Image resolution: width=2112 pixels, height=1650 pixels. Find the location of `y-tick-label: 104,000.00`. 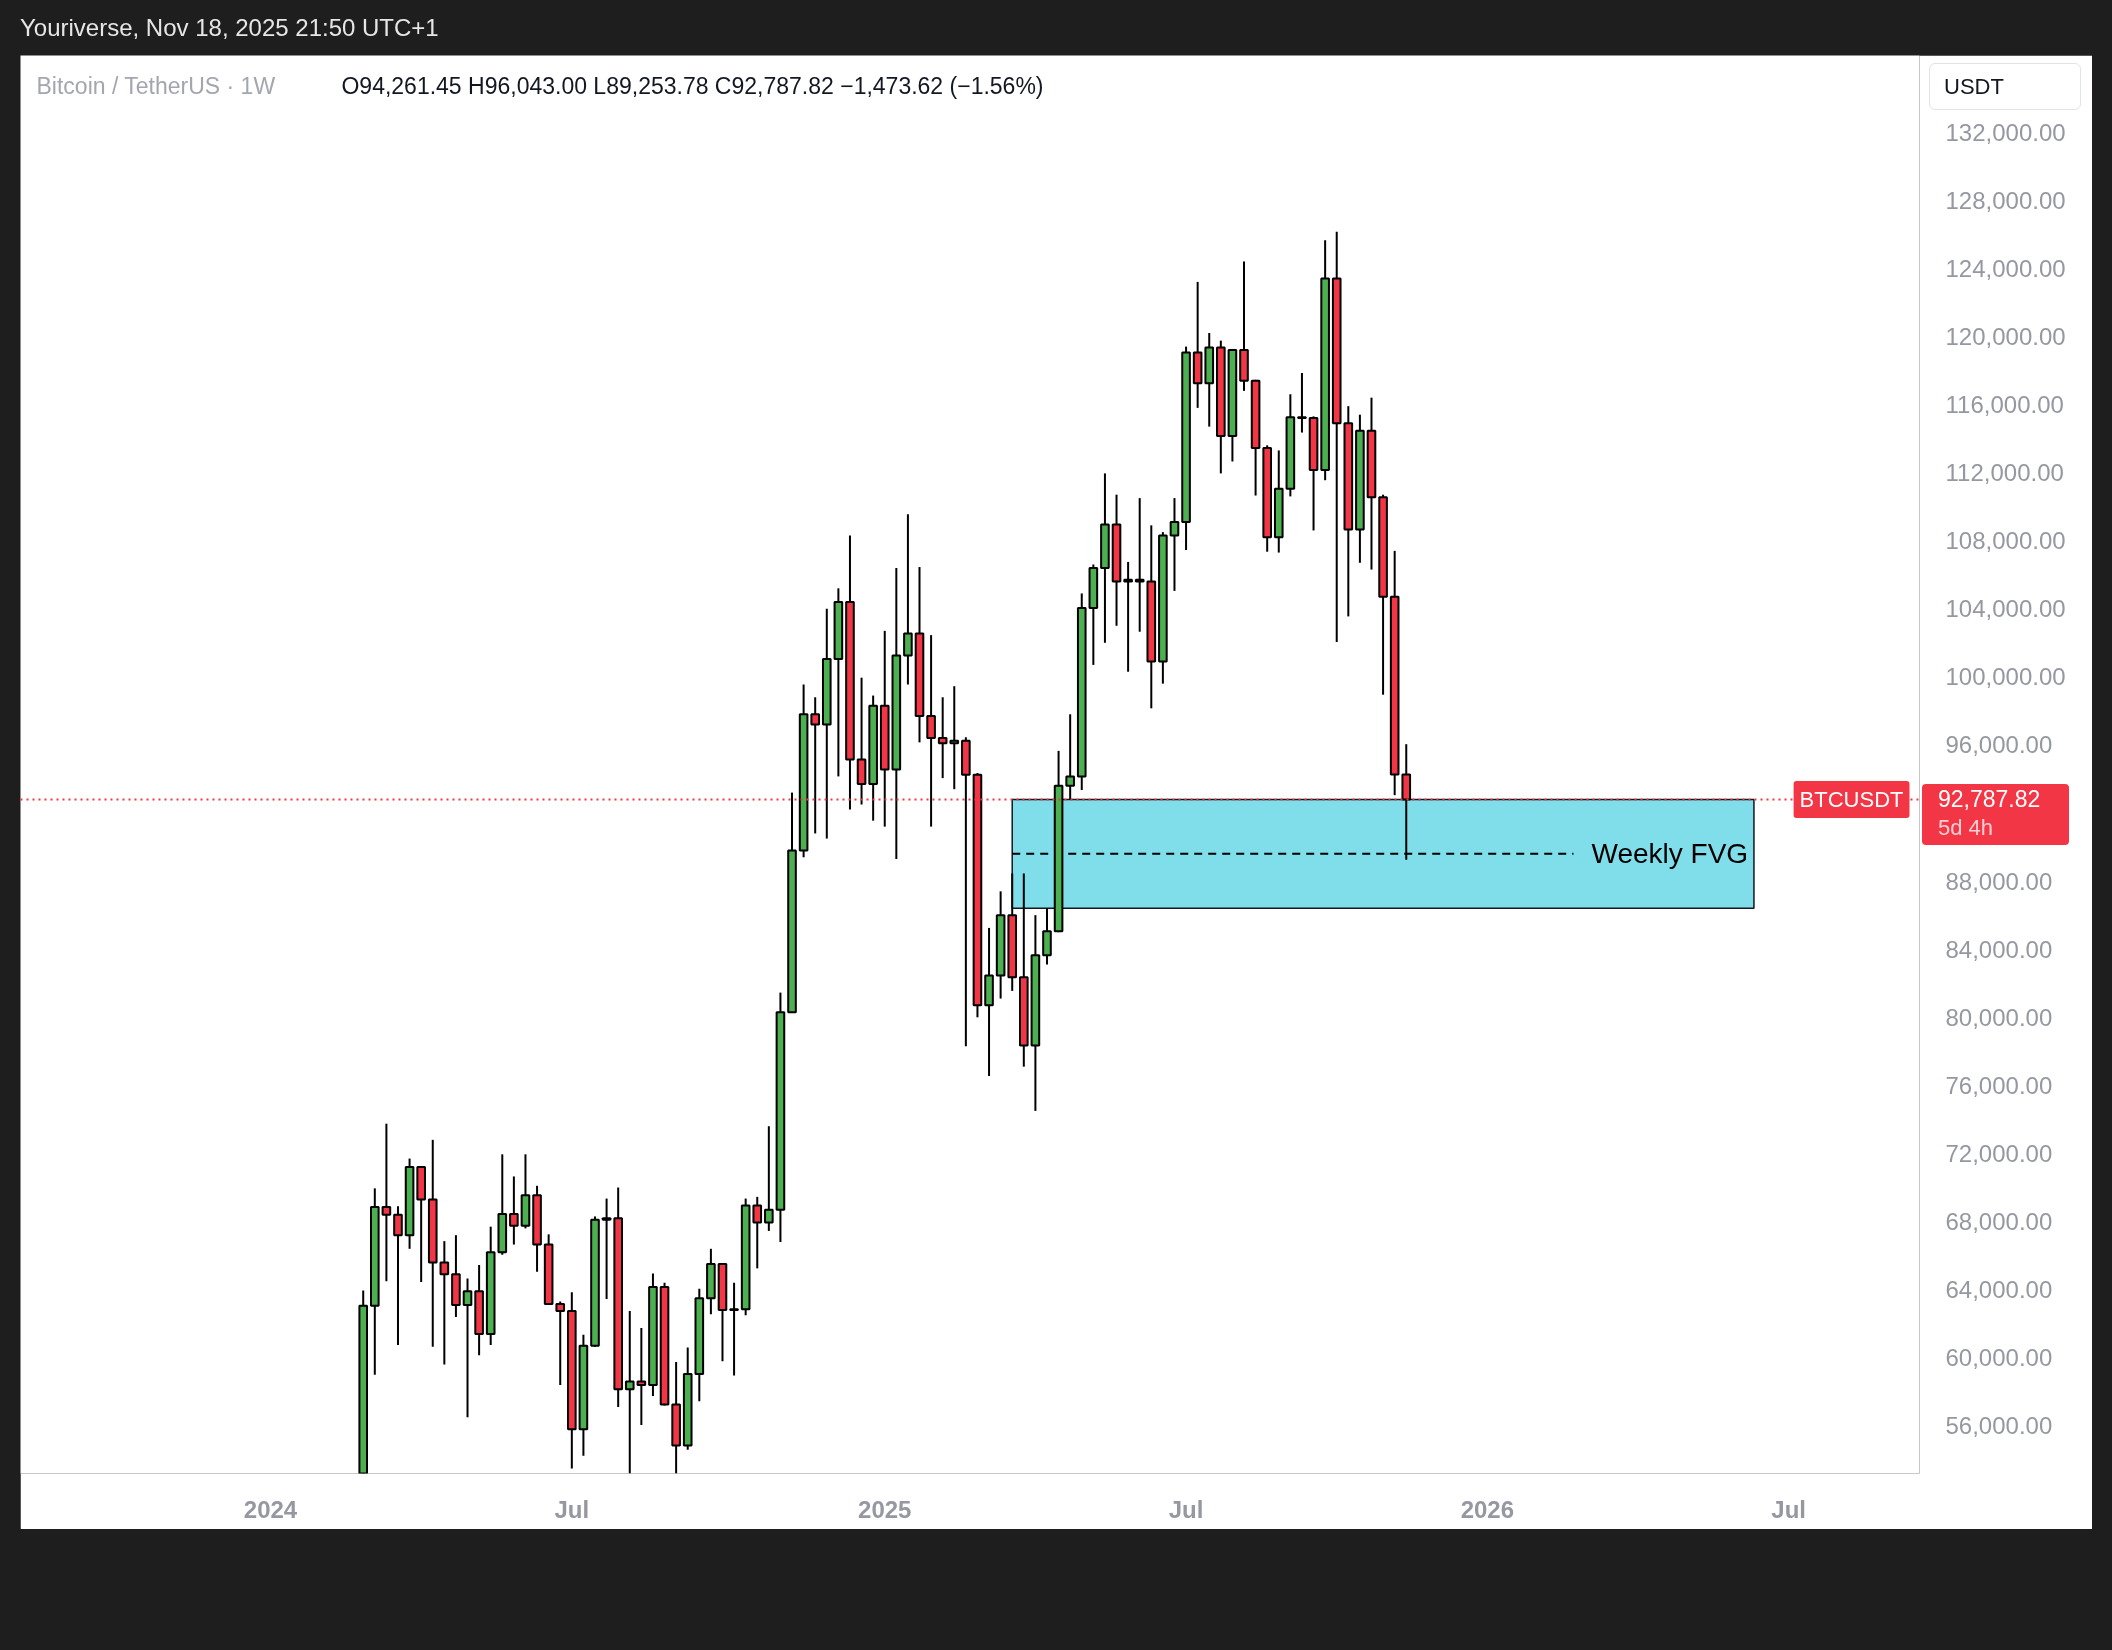

y-tick-label: 104,000.00 is located at coordinates (2005, 609).